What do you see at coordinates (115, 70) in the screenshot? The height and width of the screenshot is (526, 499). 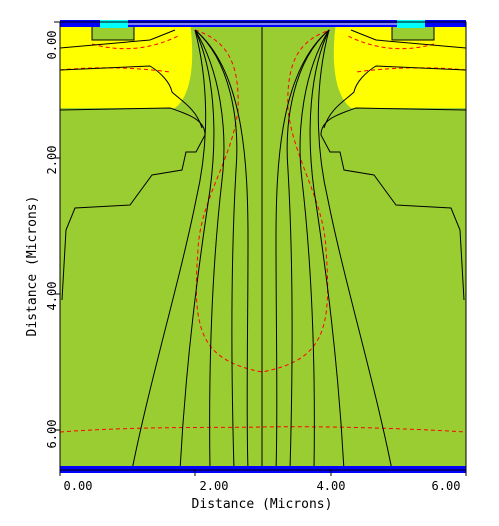 I see `junction-contour-left-top` at bounding box center [115, 70].